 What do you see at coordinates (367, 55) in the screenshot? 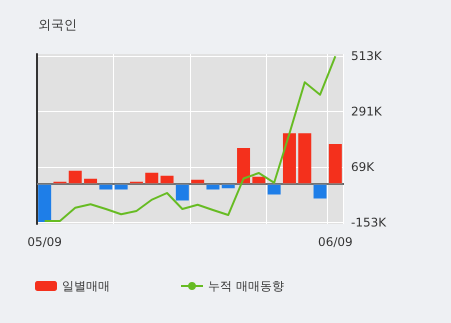
I see `y-tick-label: 513K` at bounding box center [367, 55].